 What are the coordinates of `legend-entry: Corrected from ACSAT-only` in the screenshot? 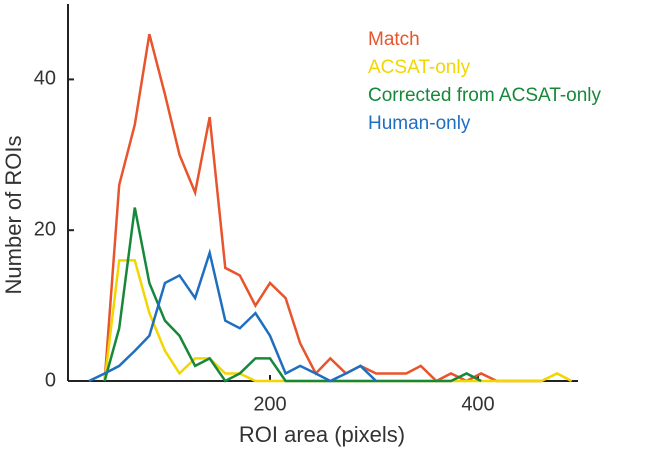 It's located at (485, 95).